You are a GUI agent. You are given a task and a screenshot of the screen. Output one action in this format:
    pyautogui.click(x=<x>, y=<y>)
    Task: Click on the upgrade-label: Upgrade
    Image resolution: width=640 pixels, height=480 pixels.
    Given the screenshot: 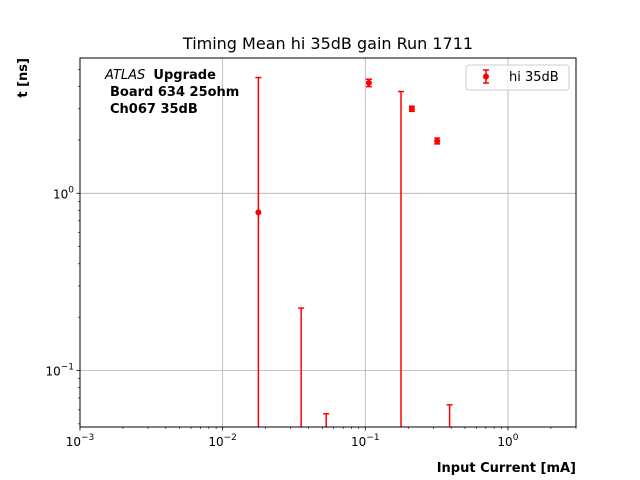 What is the action you would take?
    pyautogui.click(x=184, y=75)
    